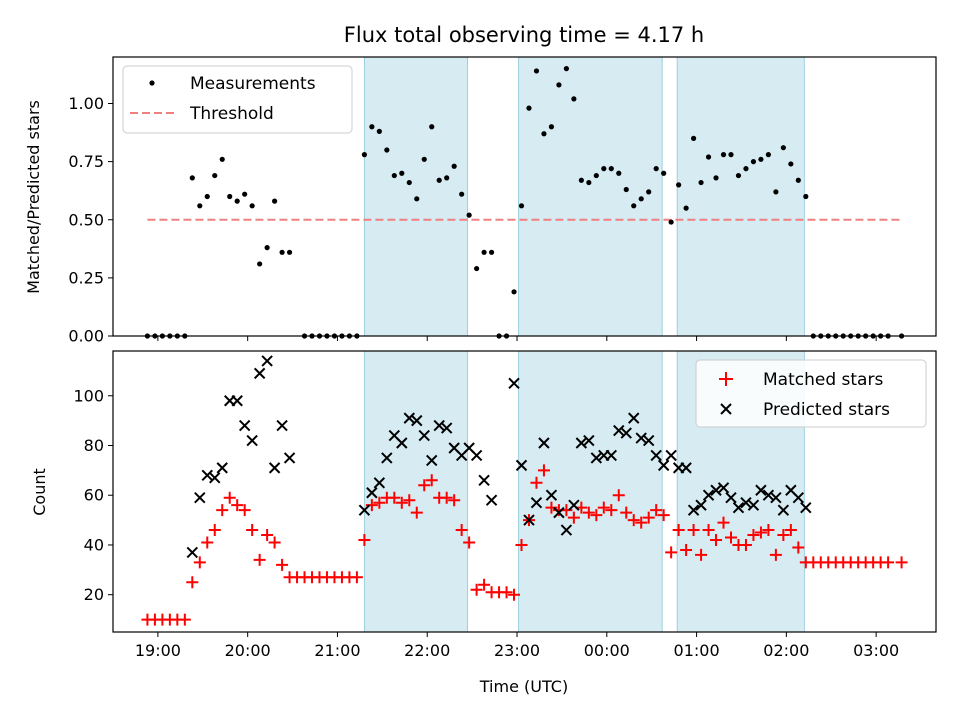  Describe the element at coordinates (590, 491) in the screenshot. I see `bottom-shaded-interval` at that location.